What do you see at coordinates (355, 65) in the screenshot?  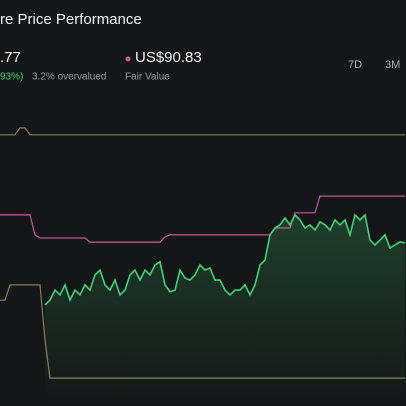 I see `period: 7D` at bounding box center [355, 65].